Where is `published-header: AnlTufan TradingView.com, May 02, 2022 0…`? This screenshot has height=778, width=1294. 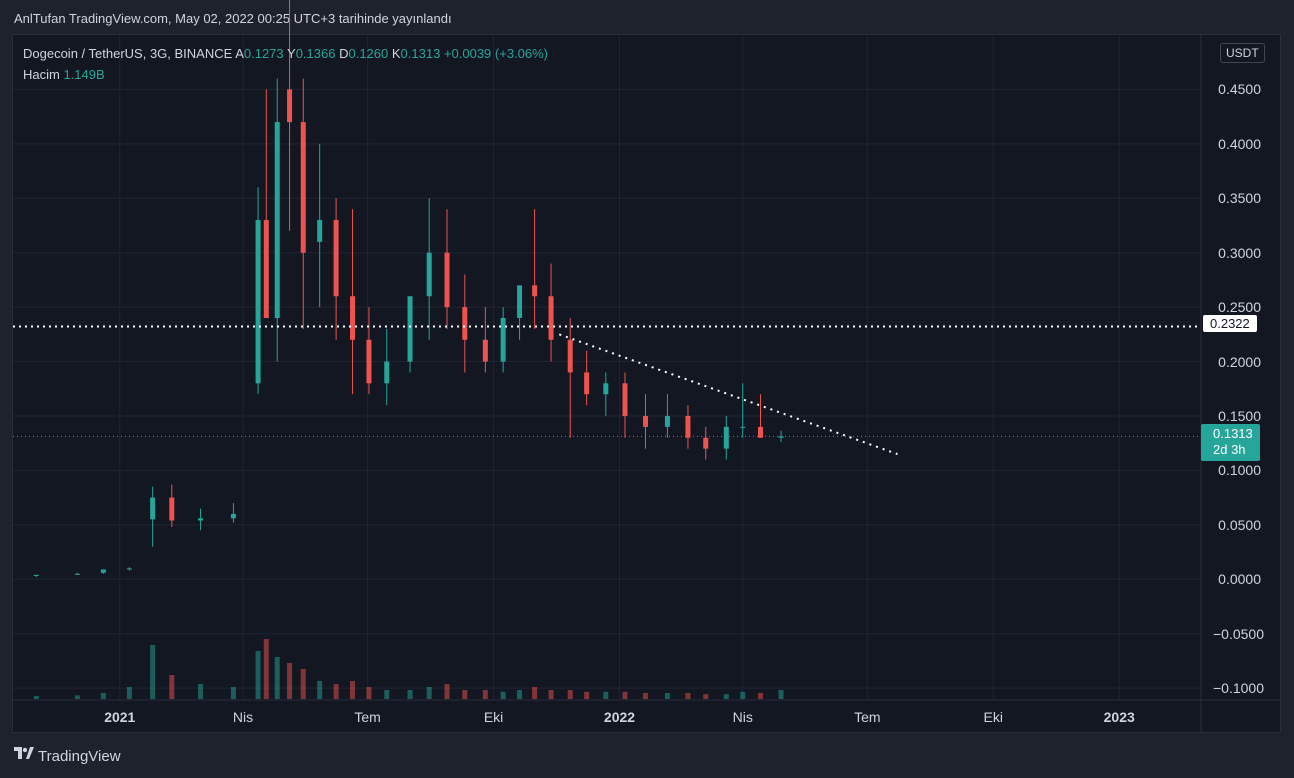 published-header: AnlTufan TradingView.com, May 02, 2022 0… is located at coordinates (233, 18).